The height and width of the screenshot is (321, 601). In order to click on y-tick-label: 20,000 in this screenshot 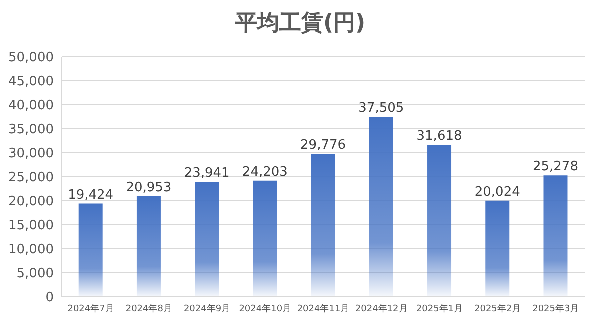, I will do `click(31, 202)`.